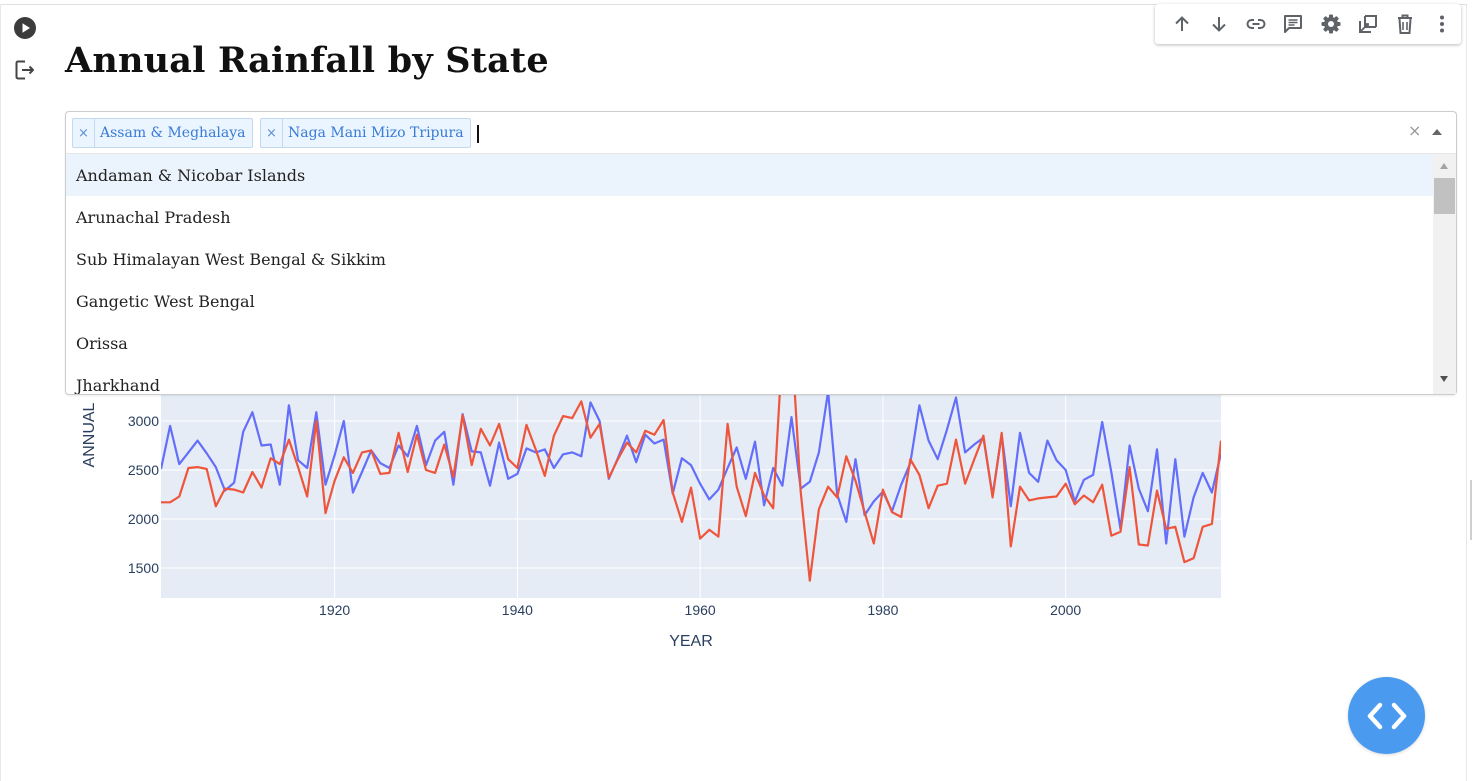 The image size is (1473, 781). I want to click on text-caret, so click(478, 134).